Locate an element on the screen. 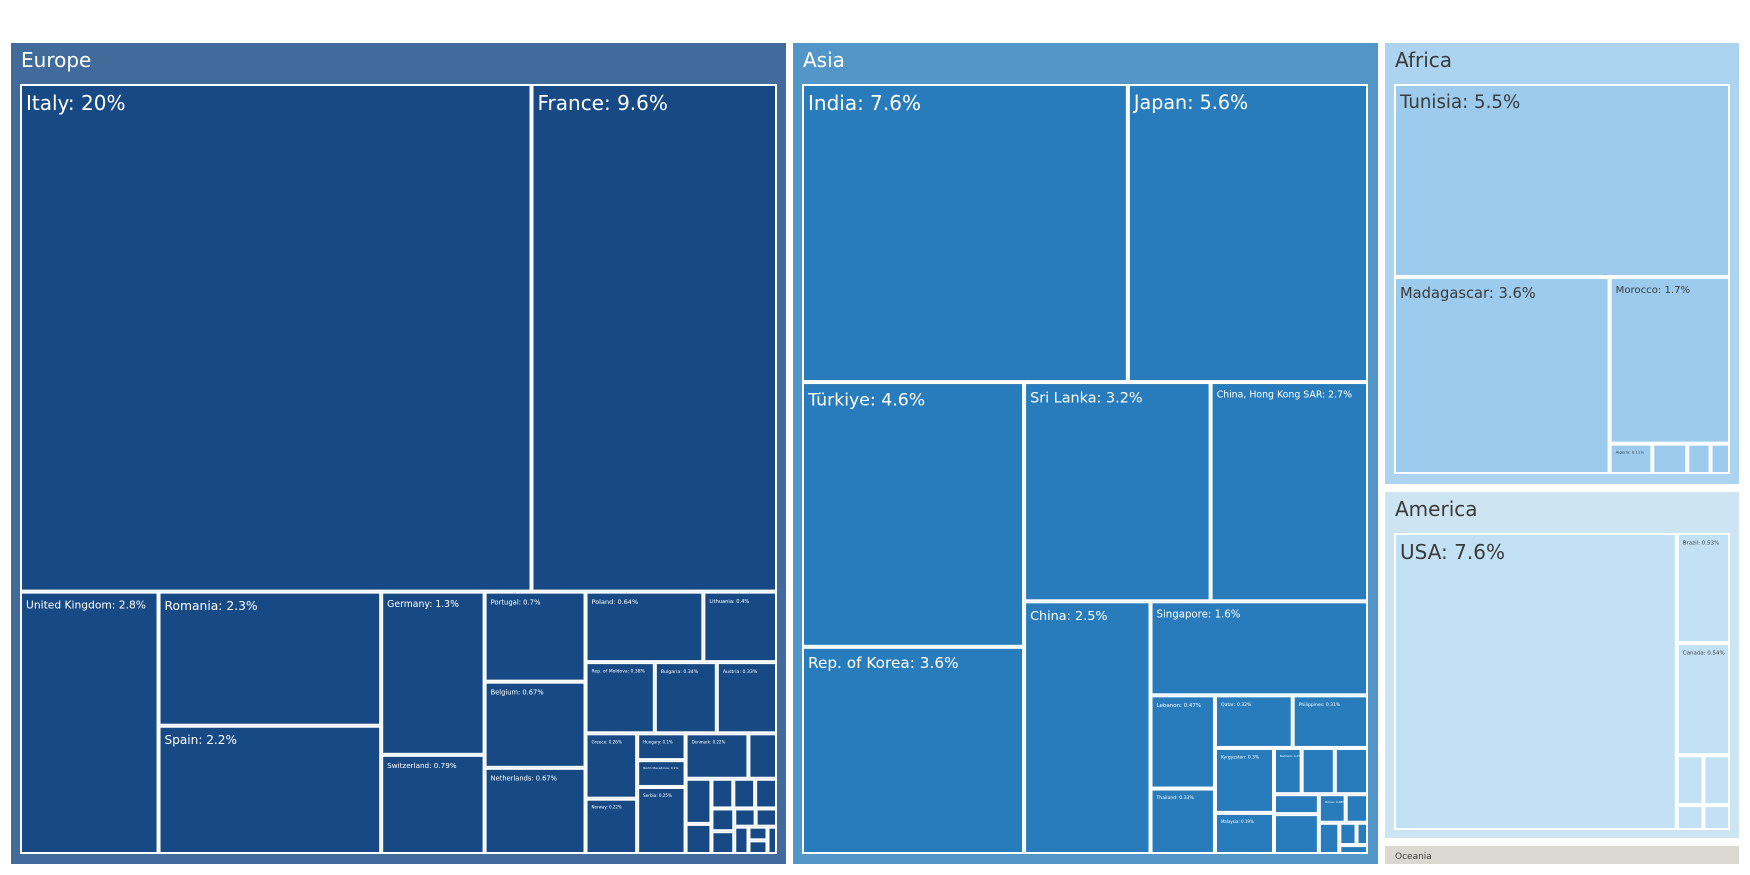  tile-serbia-0-25: Serbia: 0.25% is located at coordinates (661, 820).